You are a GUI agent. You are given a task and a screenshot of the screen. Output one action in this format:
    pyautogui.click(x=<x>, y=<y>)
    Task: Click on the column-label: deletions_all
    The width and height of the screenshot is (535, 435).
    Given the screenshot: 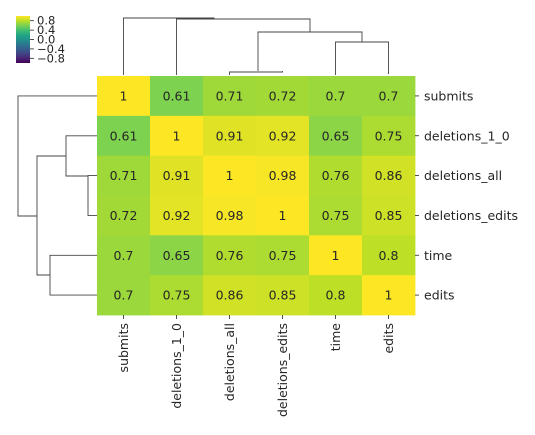 What is the action you would take?
    pyautogui.click(x=229, y=362)
    